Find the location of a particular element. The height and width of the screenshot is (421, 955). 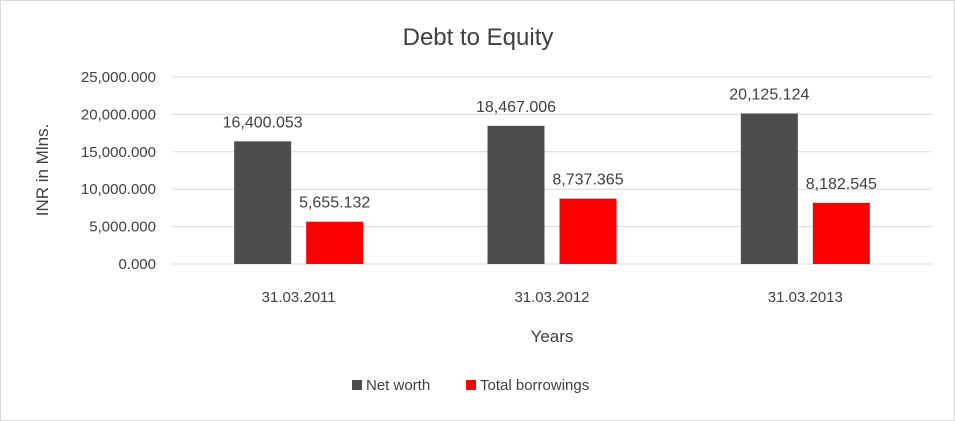

y-axis-title: INR in Mlns. is located at coordinates (42, 170).